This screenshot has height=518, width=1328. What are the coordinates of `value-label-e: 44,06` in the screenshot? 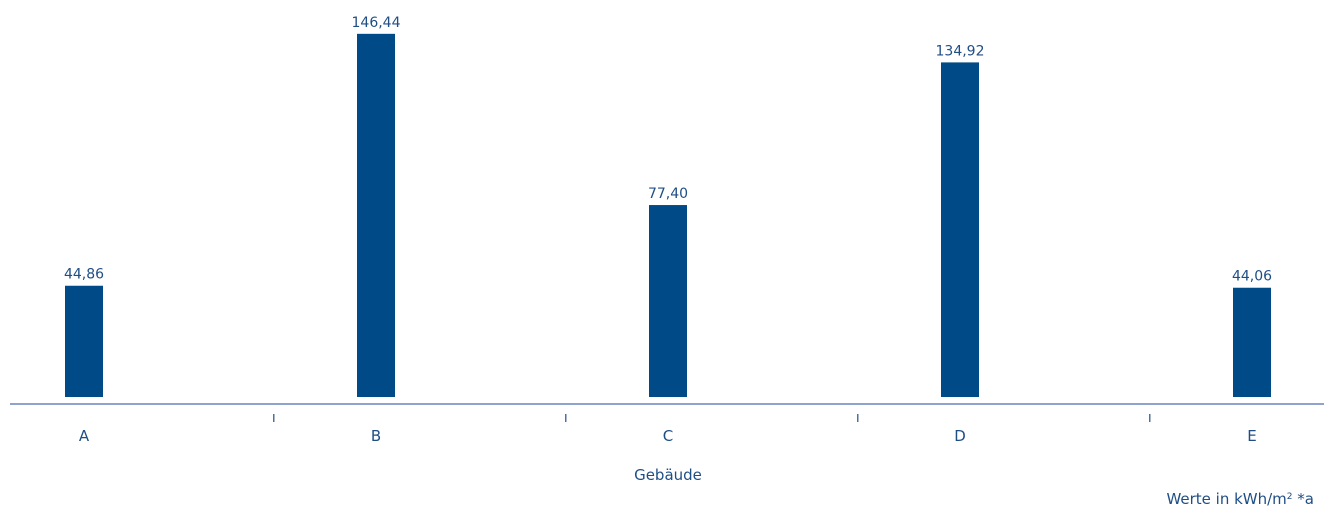 It's located at (1252, 277).